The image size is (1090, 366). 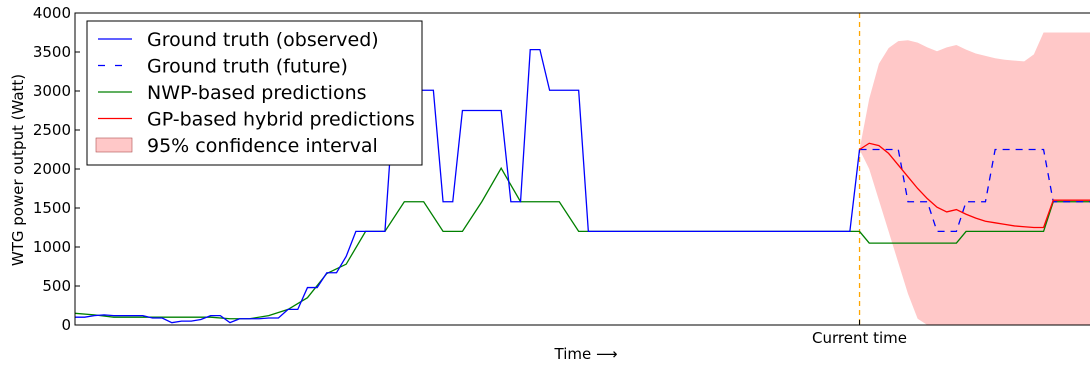 I want to click on legend-label-2: NWP-based predictions, so click(x=257, y=93).